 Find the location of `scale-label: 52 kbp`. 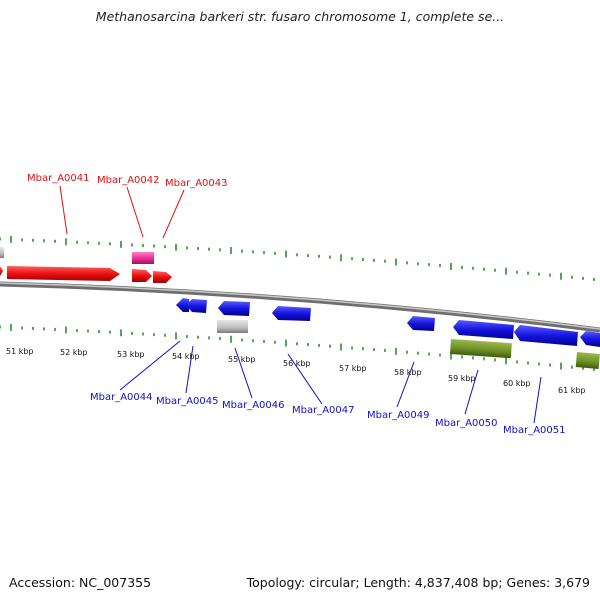

scale-label: 52 kbp is located at coordinates (74, 352).